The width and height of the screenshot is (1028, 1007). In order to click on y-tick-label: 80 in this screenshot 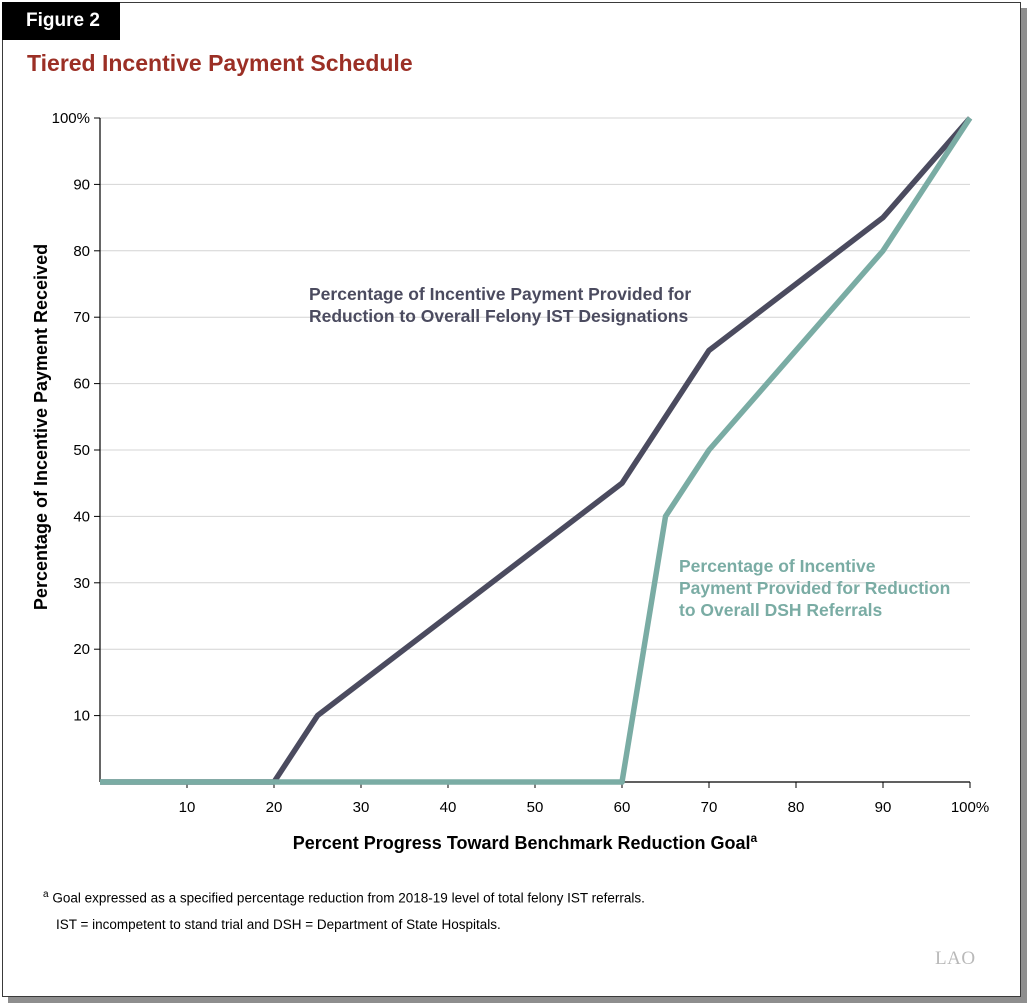, I will do `click(81, 251)`.